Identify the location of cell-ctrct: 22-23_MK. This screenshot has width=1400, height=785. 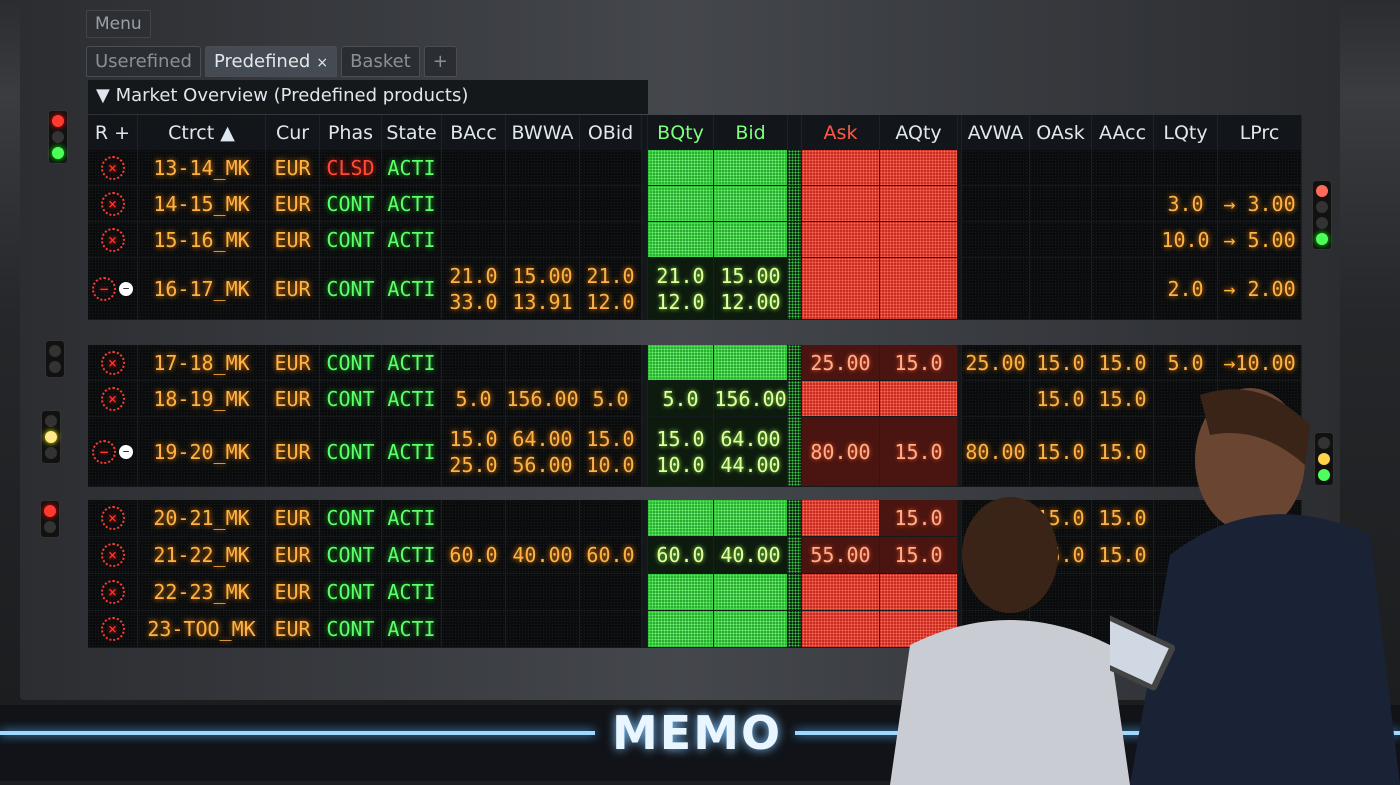
(202, 592).